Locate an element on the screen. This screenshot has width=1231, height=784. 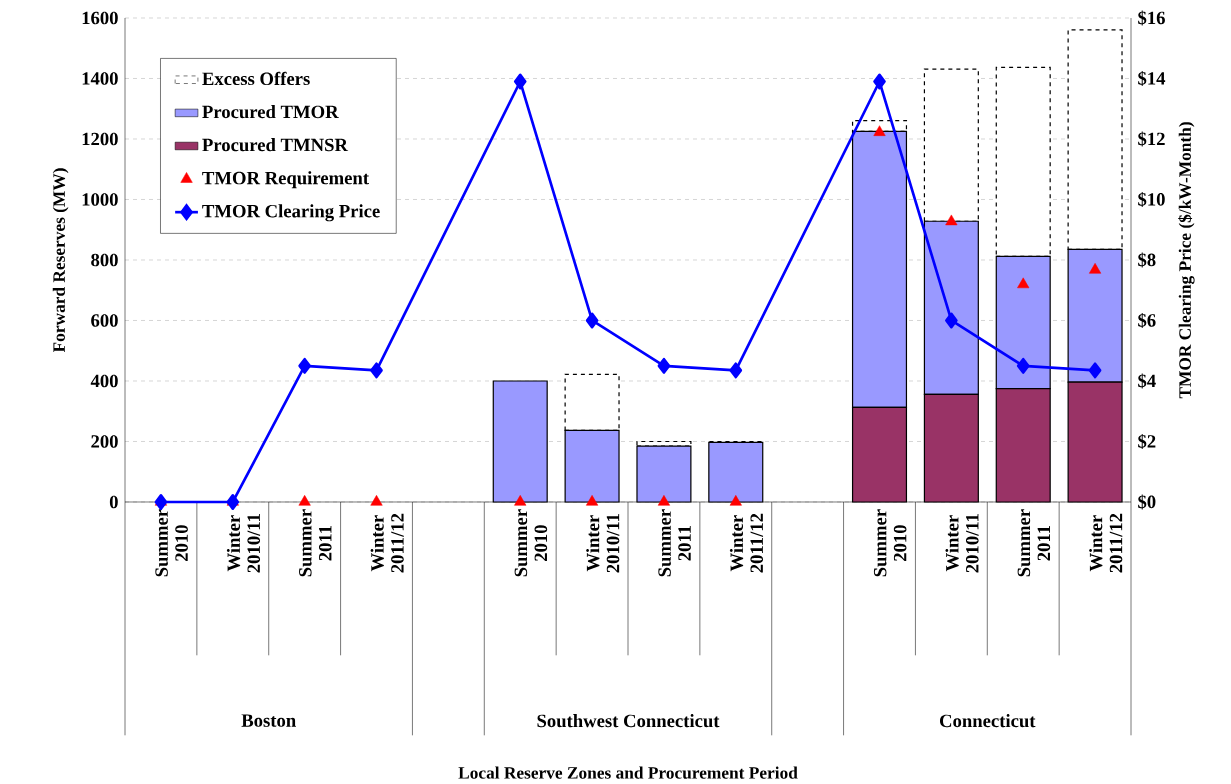
y2-axis-title: TMOR Clearing Price ($/kW-Month) is located at coordinates (1186, 260).